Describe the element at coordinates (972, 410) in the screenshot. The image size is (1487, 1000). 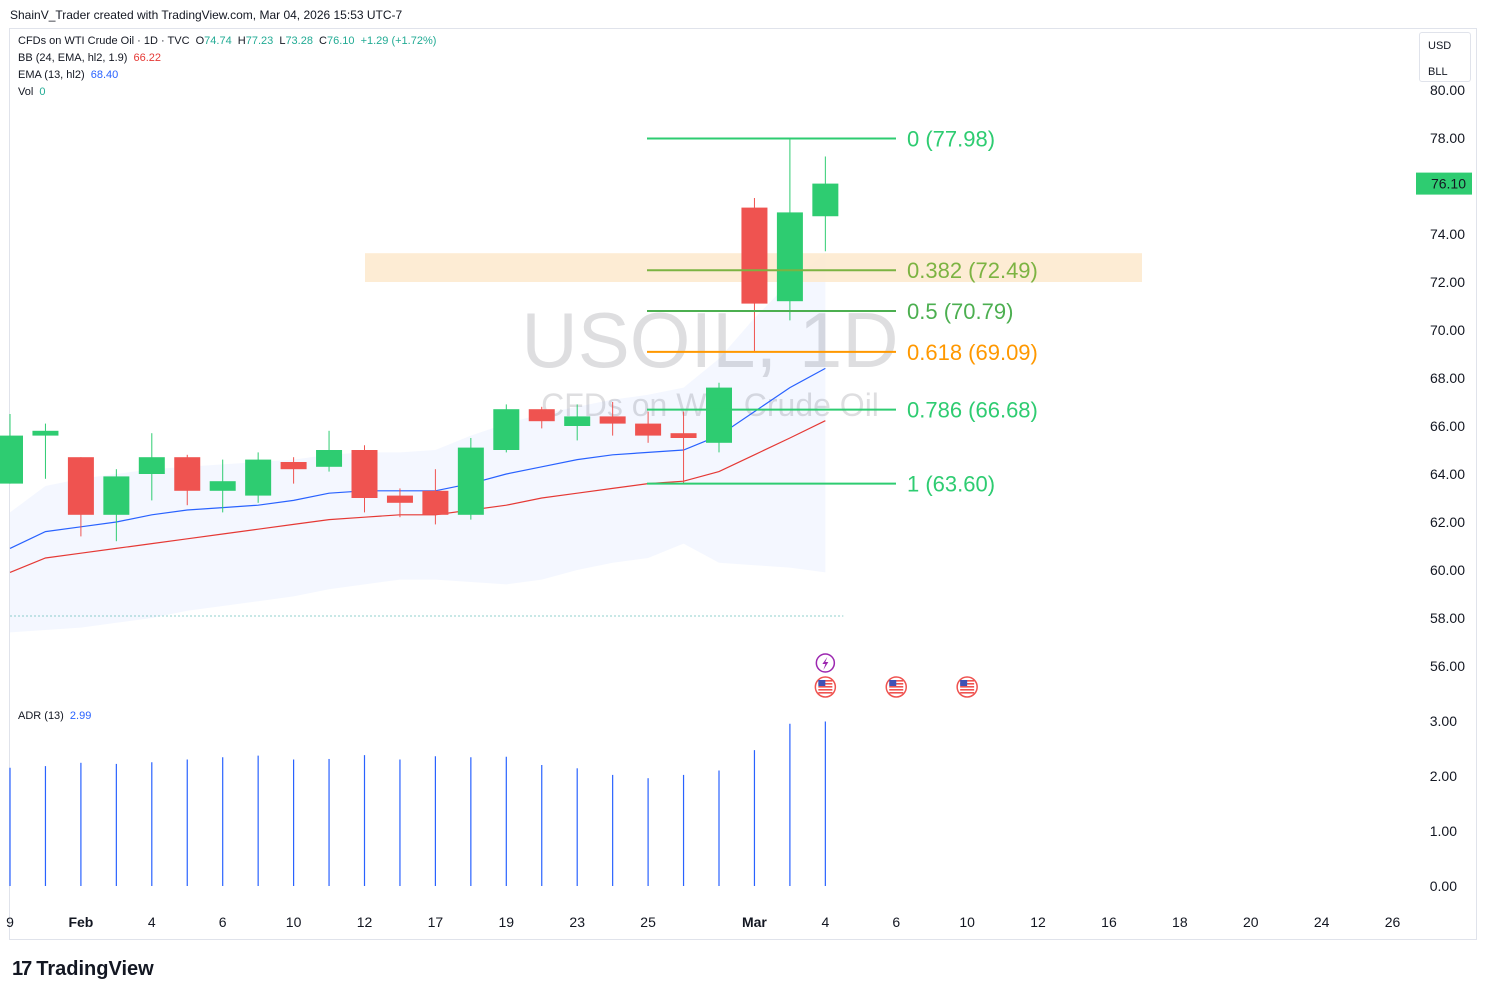
I see `fib-level-label: 0.786 (66.68)` at that location.